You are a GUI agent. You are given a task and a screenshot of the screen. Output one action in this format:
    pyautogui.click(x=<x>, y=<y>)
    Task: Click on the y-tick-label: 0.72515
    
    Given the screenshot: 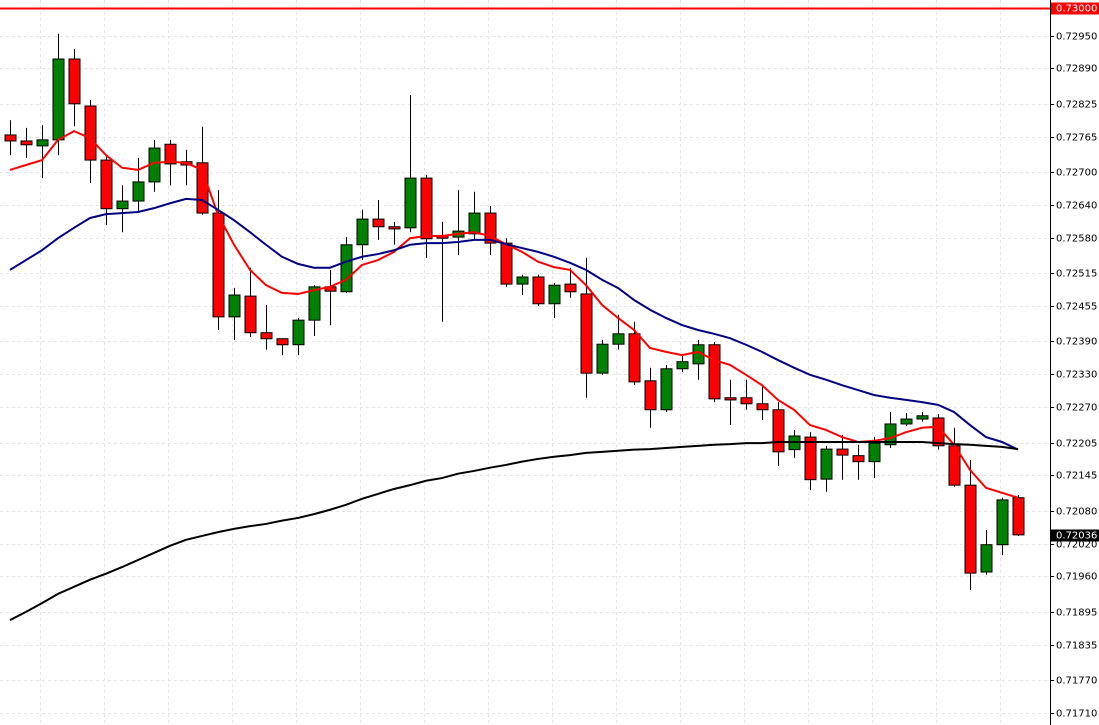 What is the action you would take?
    pyautogui.click(x=1076, y=274)
    